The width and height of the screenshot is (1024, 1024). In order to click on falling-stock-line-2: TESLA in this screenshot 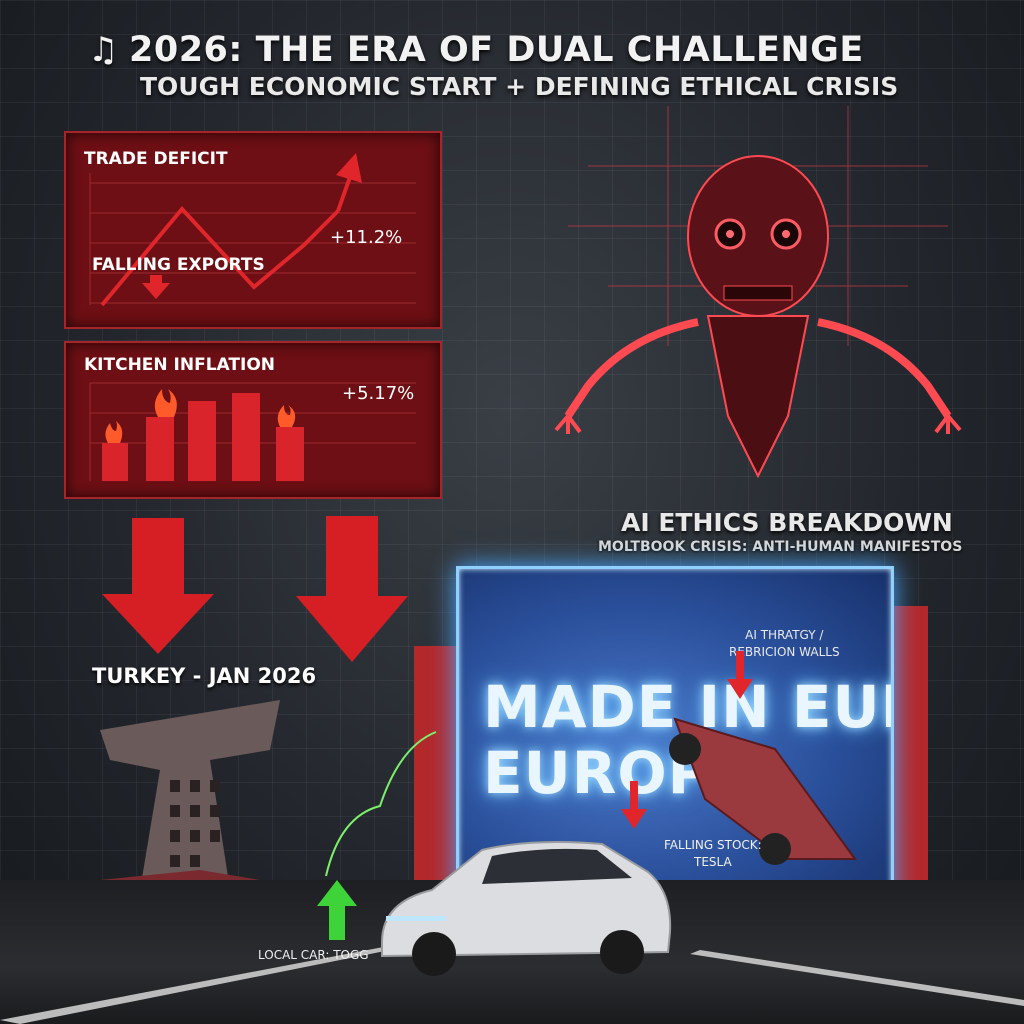, I will do `click(713, 862)`.